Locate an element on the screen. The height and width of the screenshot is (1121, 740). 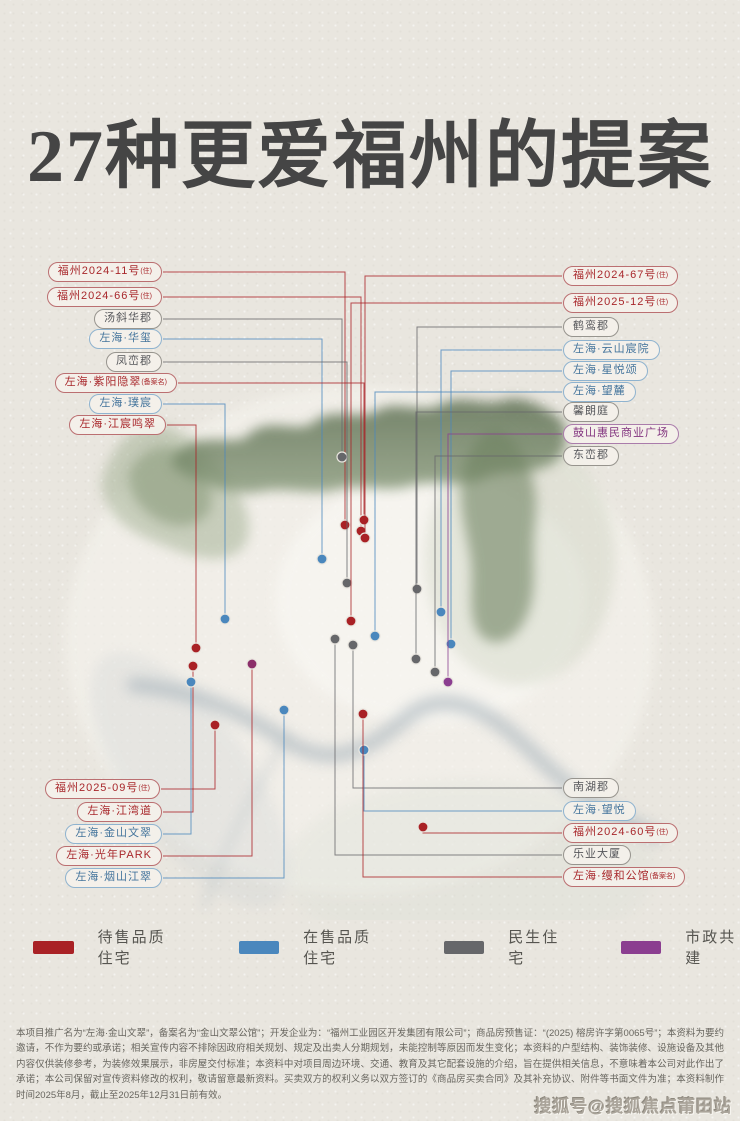
map-label: 左海·江湾道 is located at coordinates (119, 812).